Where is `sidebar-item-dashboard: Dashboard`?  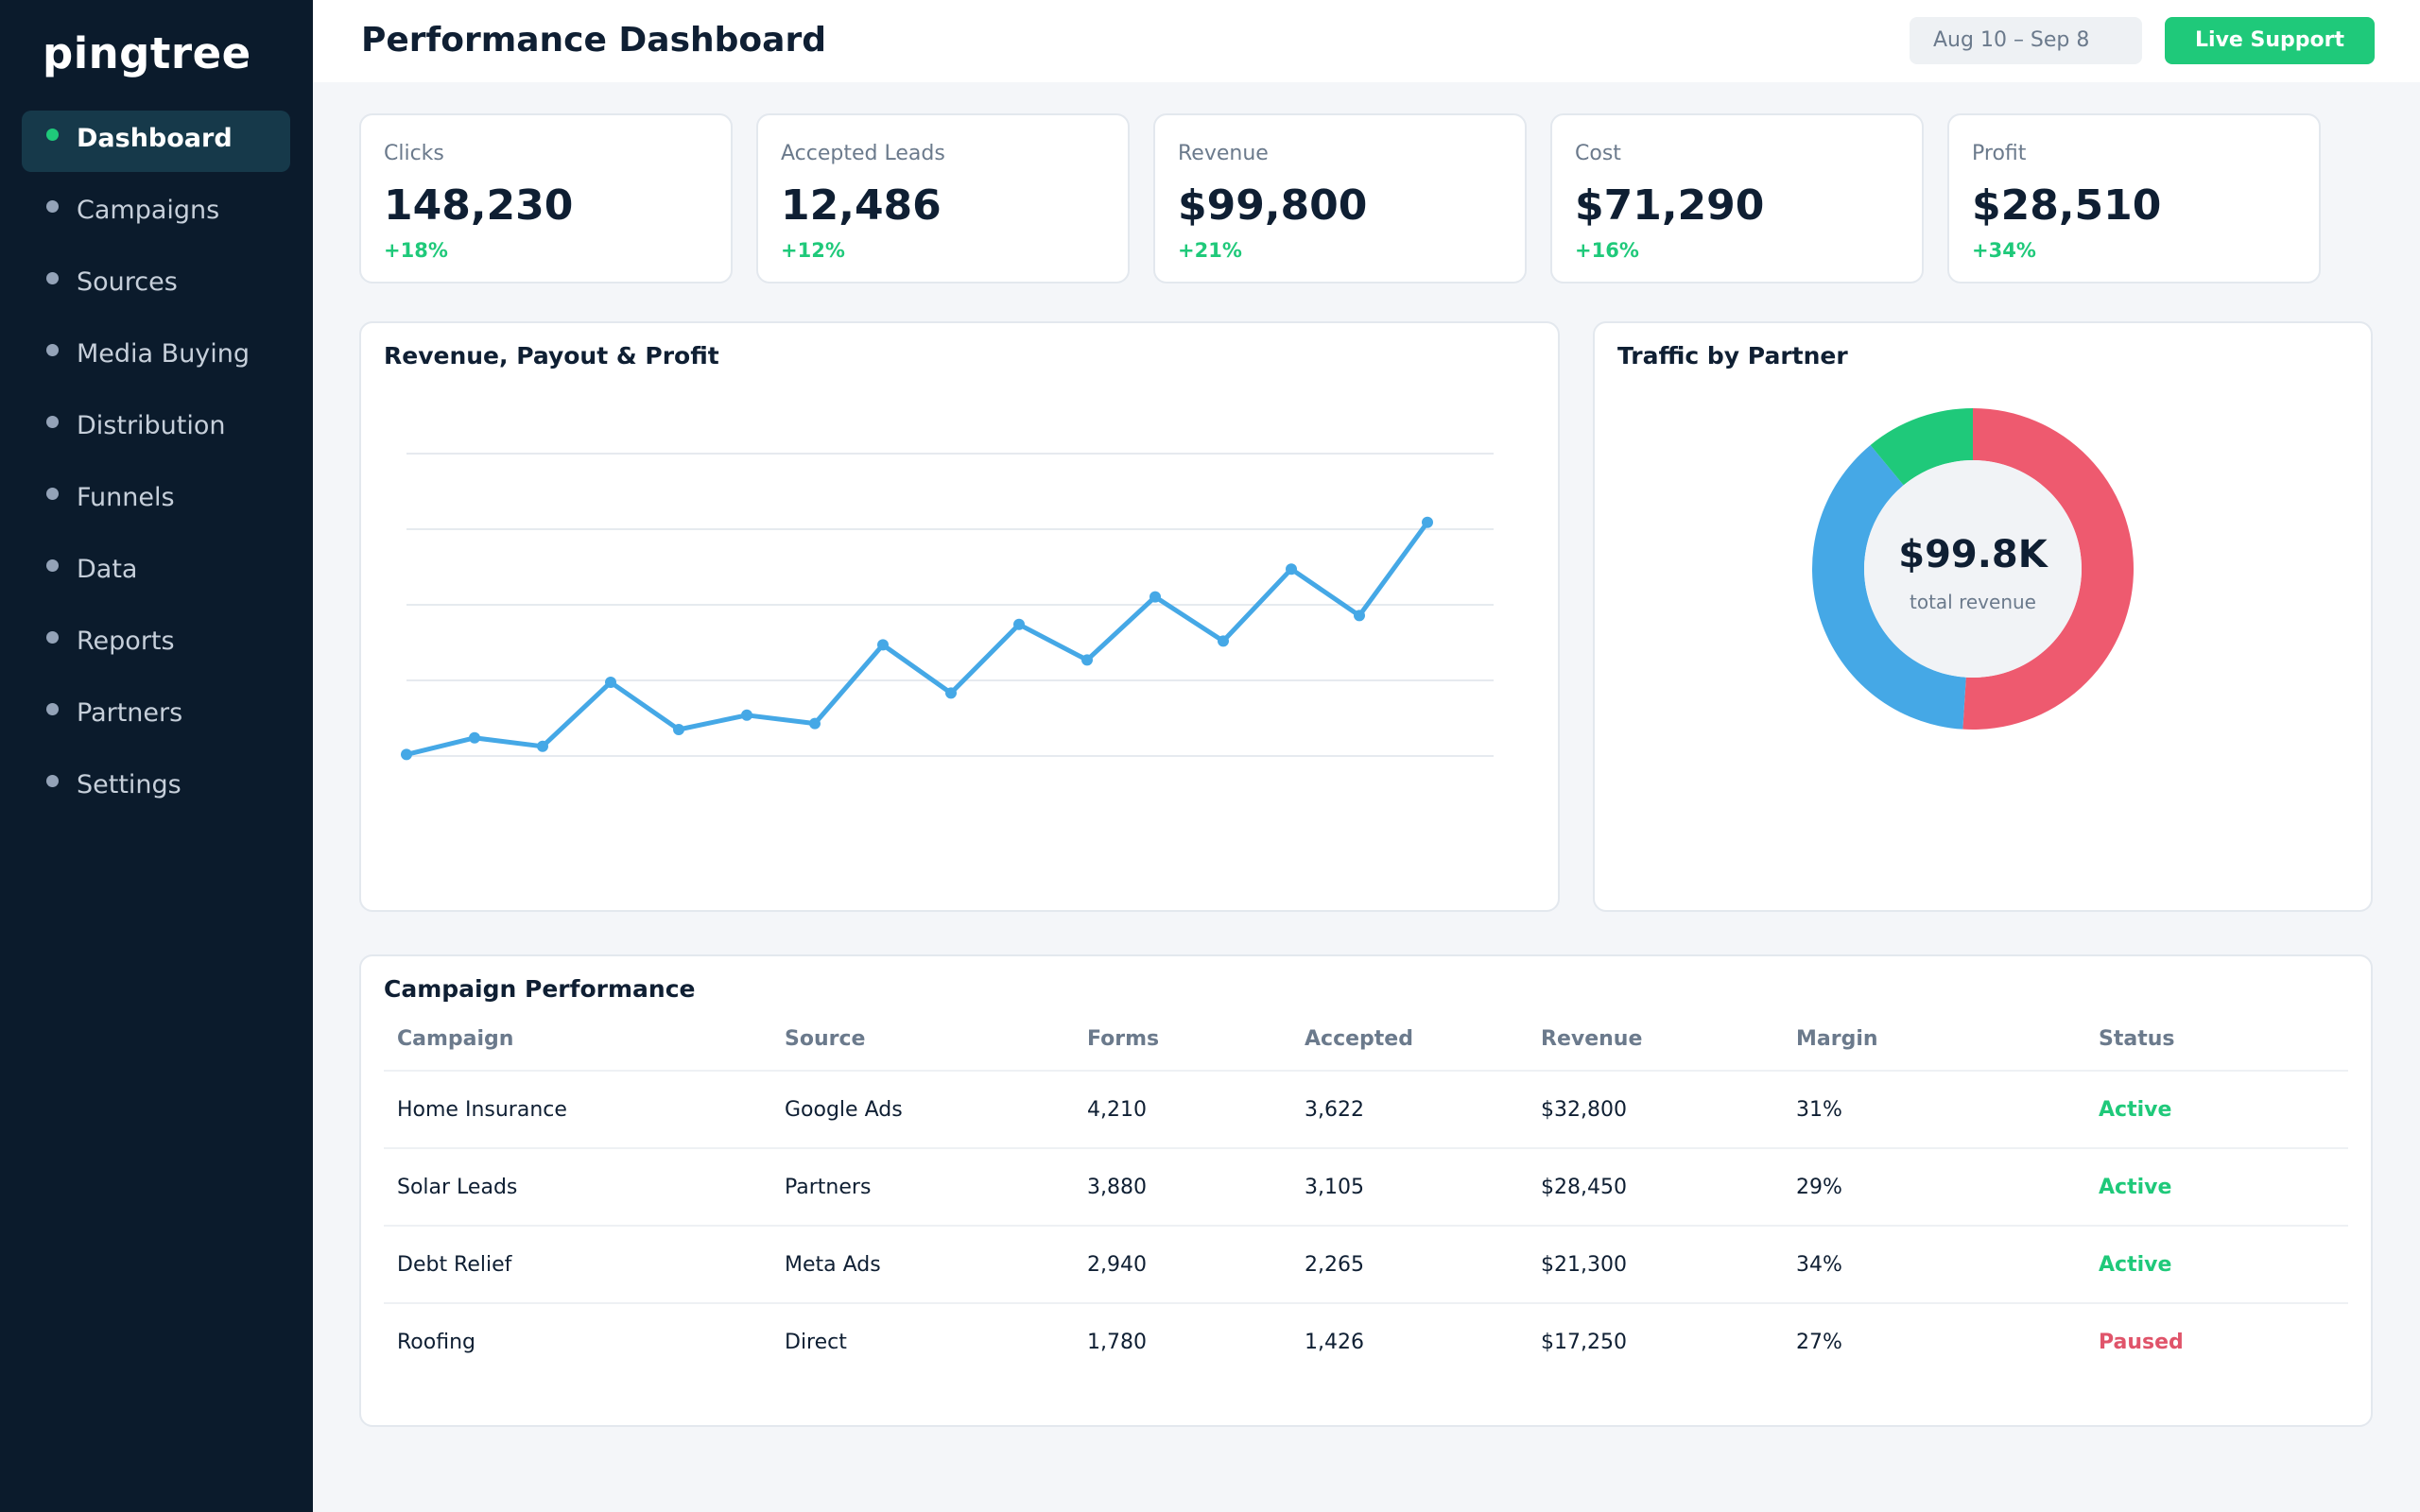 sidebar-item-dashboard: Dashboard is located at coordinates (156, 141).